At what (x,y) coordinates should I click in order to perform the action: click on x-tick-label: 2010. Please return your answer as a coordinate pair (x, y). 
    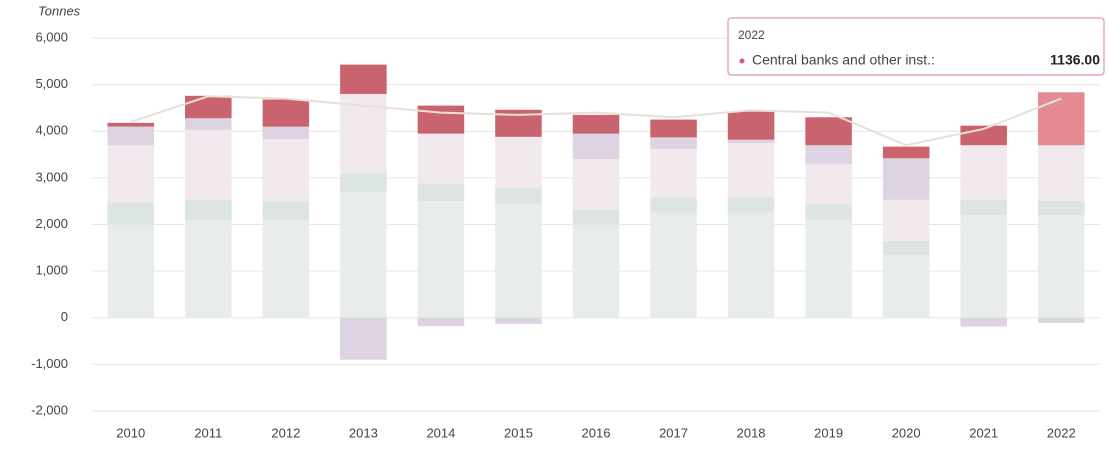
    Looking at the image, I should click on (130, 432).